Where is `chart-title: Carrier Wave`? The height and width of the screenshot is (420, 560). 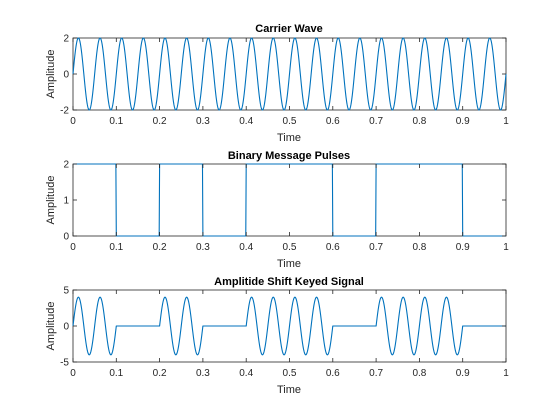
chart-title: Carrier Wave is located at coordinates (288, 29).